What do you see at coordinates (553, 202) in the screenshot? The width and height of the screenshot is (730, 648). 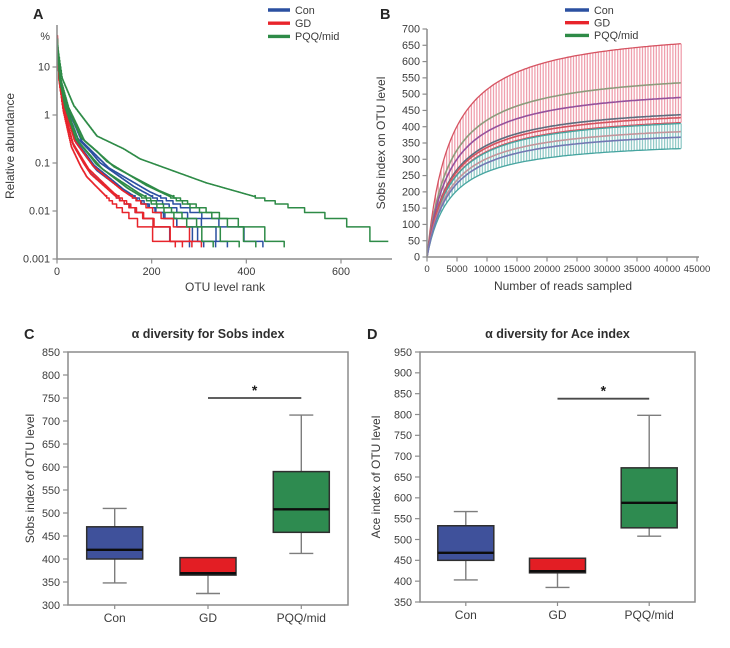 I see `band-edge-bottom` at bounding box center [553, 202].